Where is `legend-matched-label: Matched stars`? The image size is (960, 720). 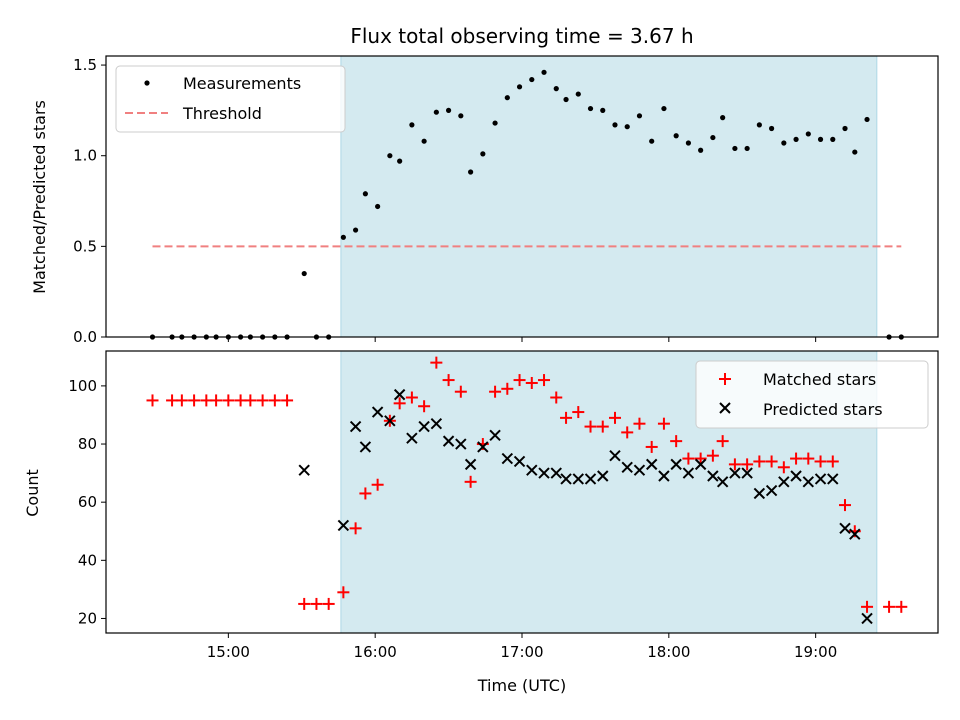 legend-matched-label: Matched stars is located at coordinates (819, 379).